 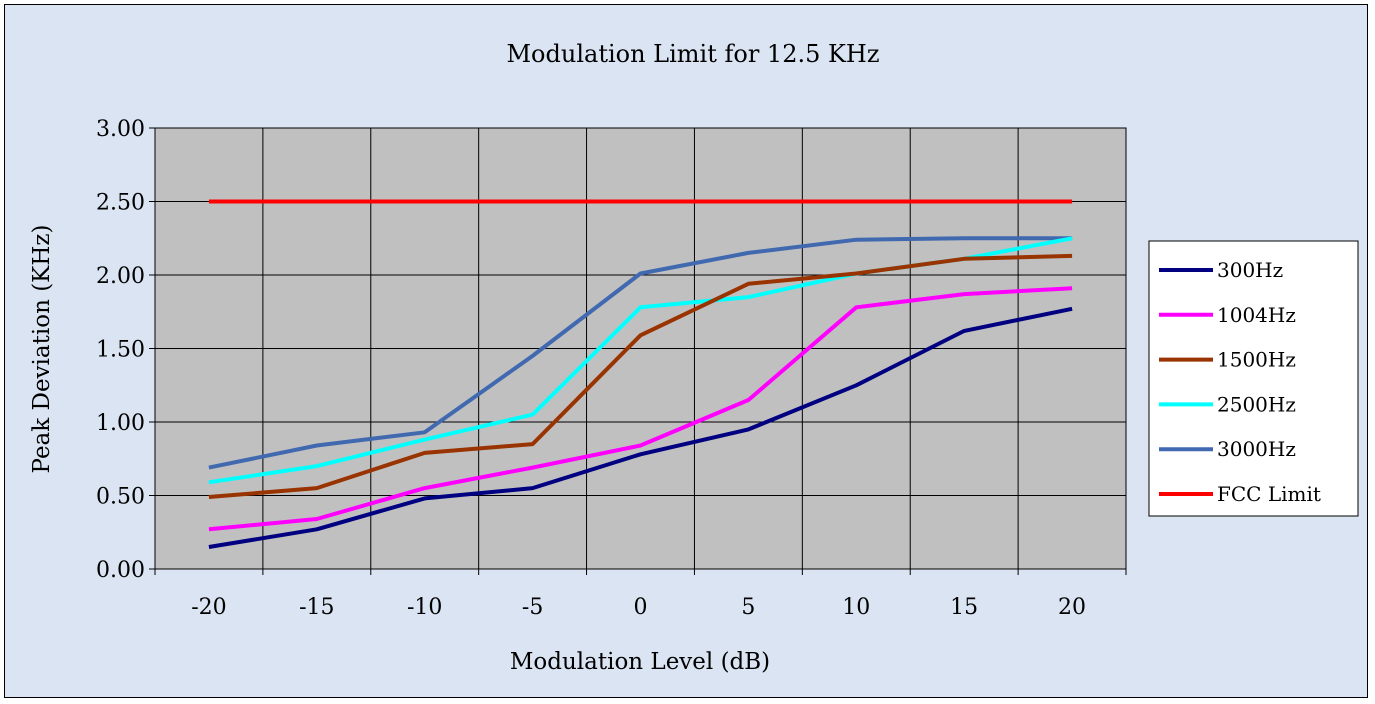 I want to click on legend-label-2500hz: 2500Hz, so click(x=1256, y=404).